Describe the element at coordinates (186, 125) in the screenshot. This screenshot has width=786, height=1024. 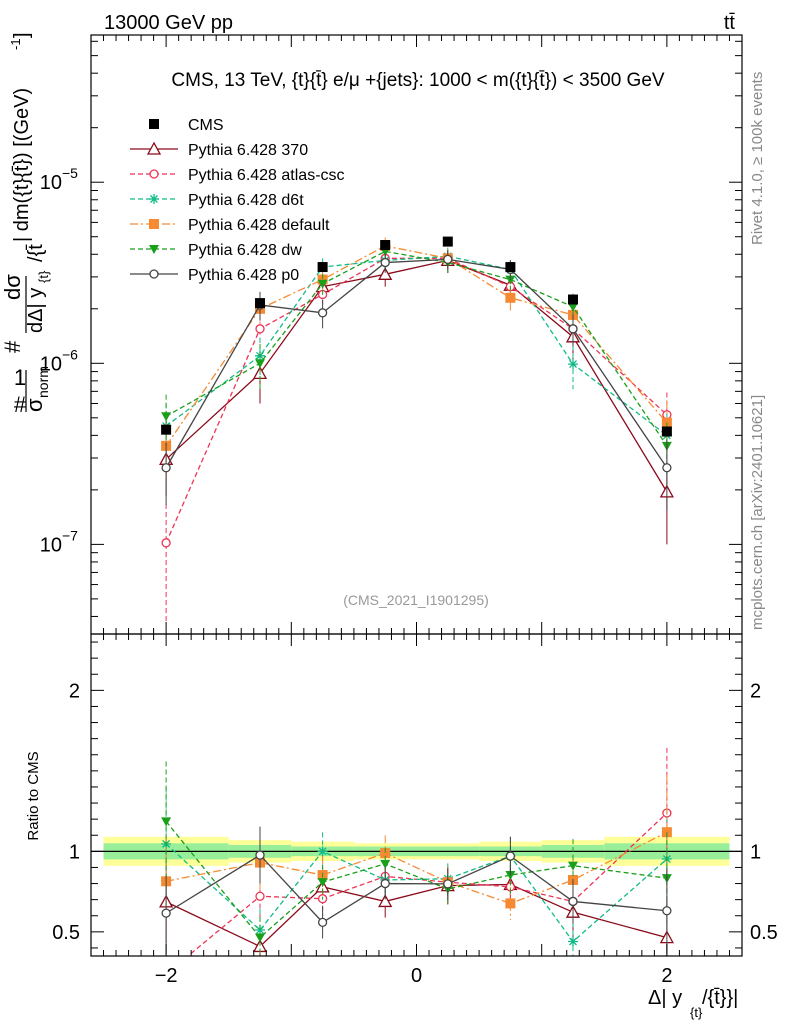
I see `legend-entry-cms: CMS` at that location.